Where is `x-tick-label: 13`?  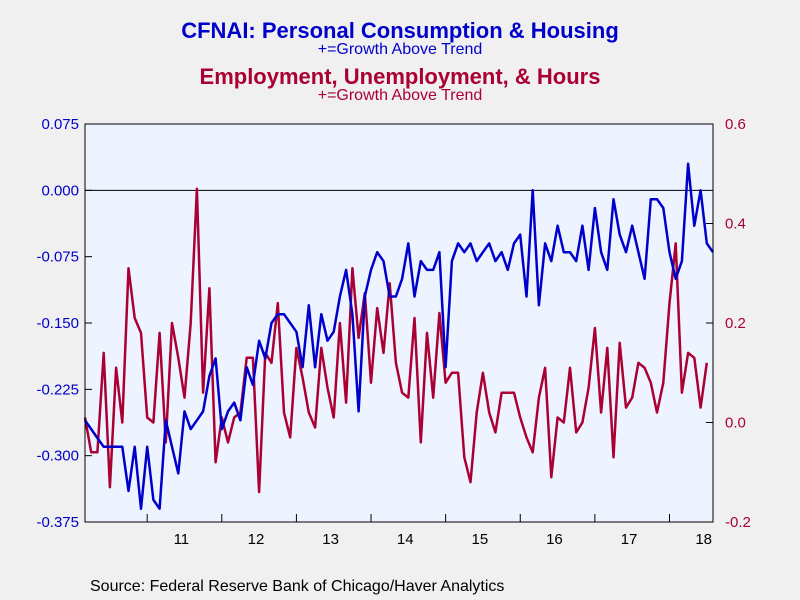 x-tick-label: 13 is located at coordinates (330, 539).